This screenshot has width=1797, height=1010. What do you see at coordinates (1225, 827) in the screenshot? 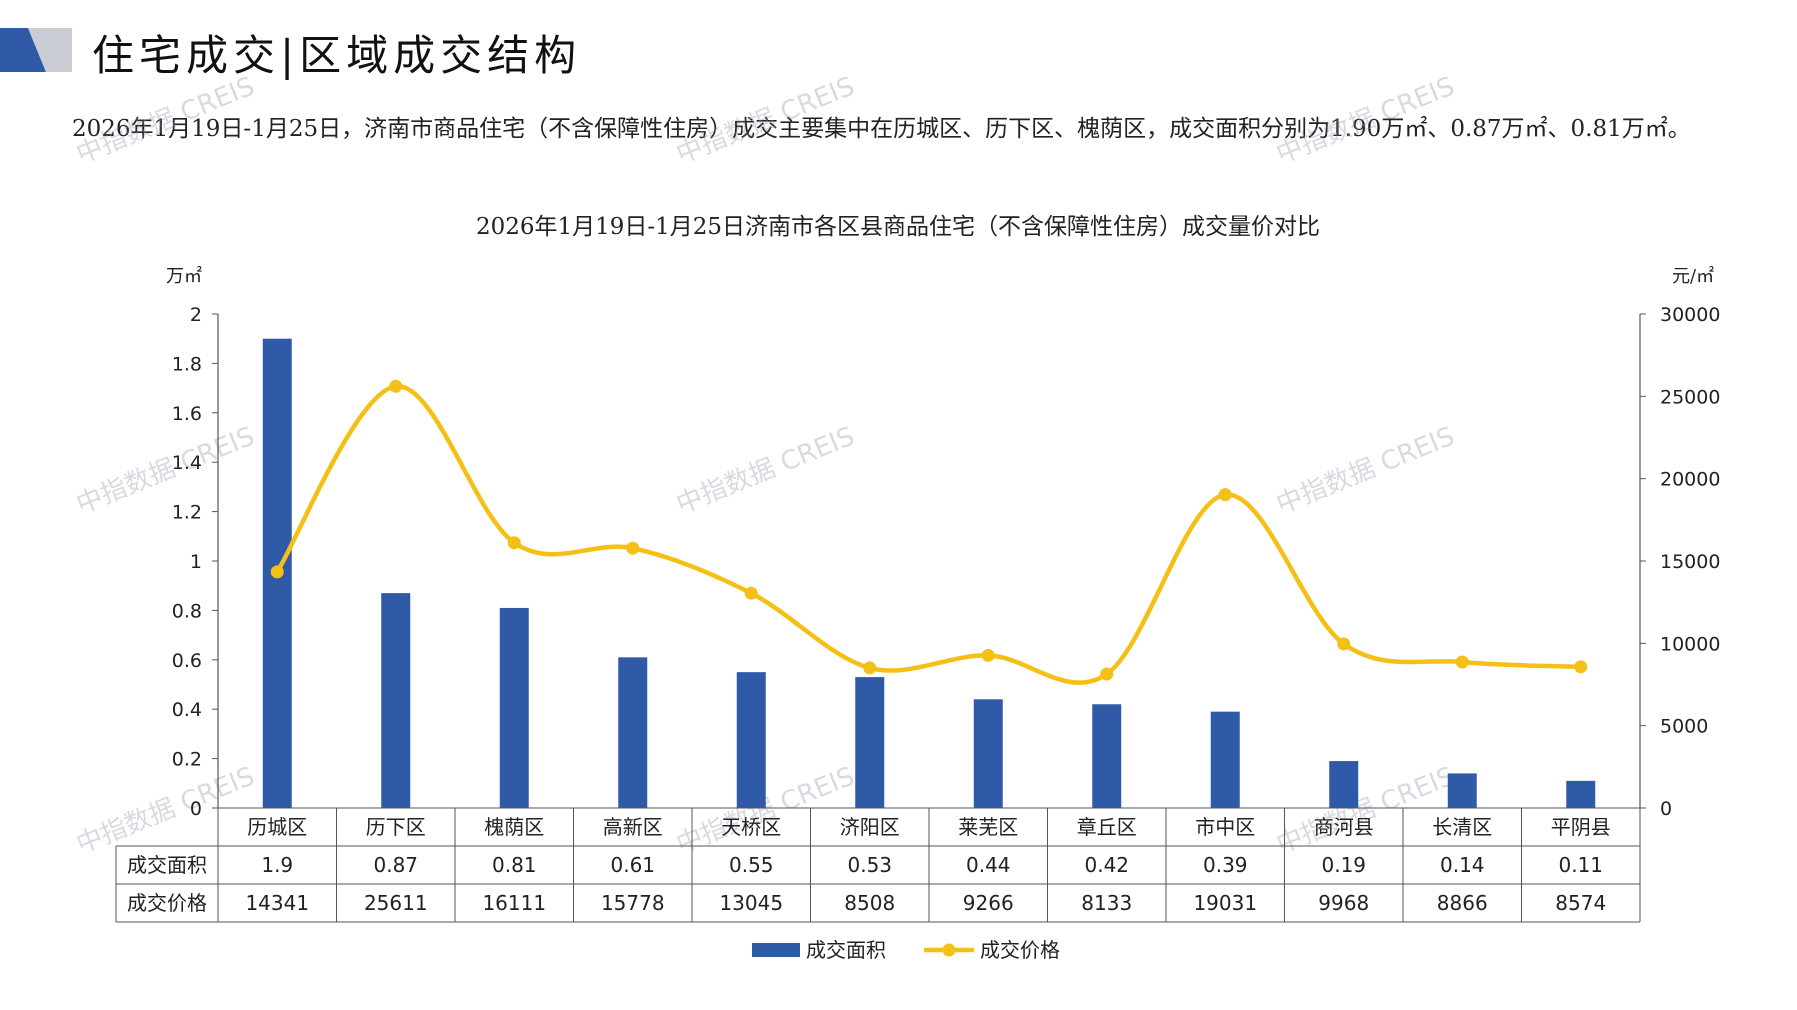
I see `x-category-label: 市中区` at bounding box center [1225, 827].